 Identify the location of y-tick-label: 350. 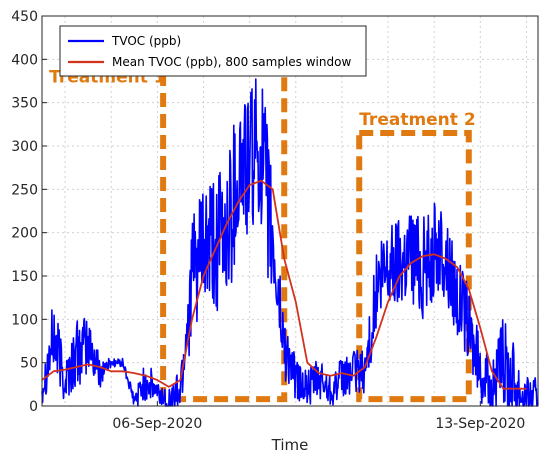
(24, 104).